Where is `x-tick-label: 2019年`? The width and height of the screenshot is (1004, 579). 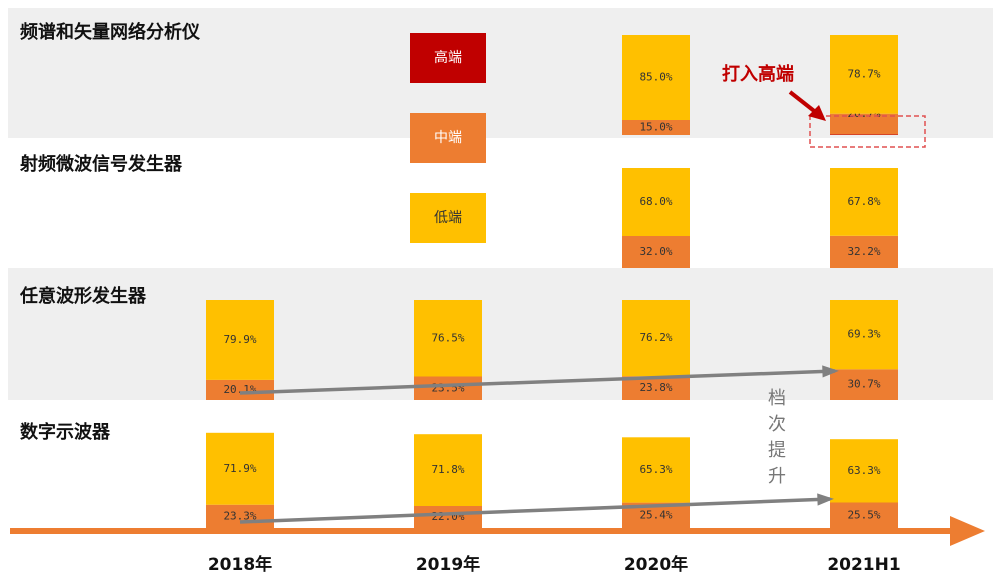 x-tick-label: 2019年 is located at coordinates (448, 564).